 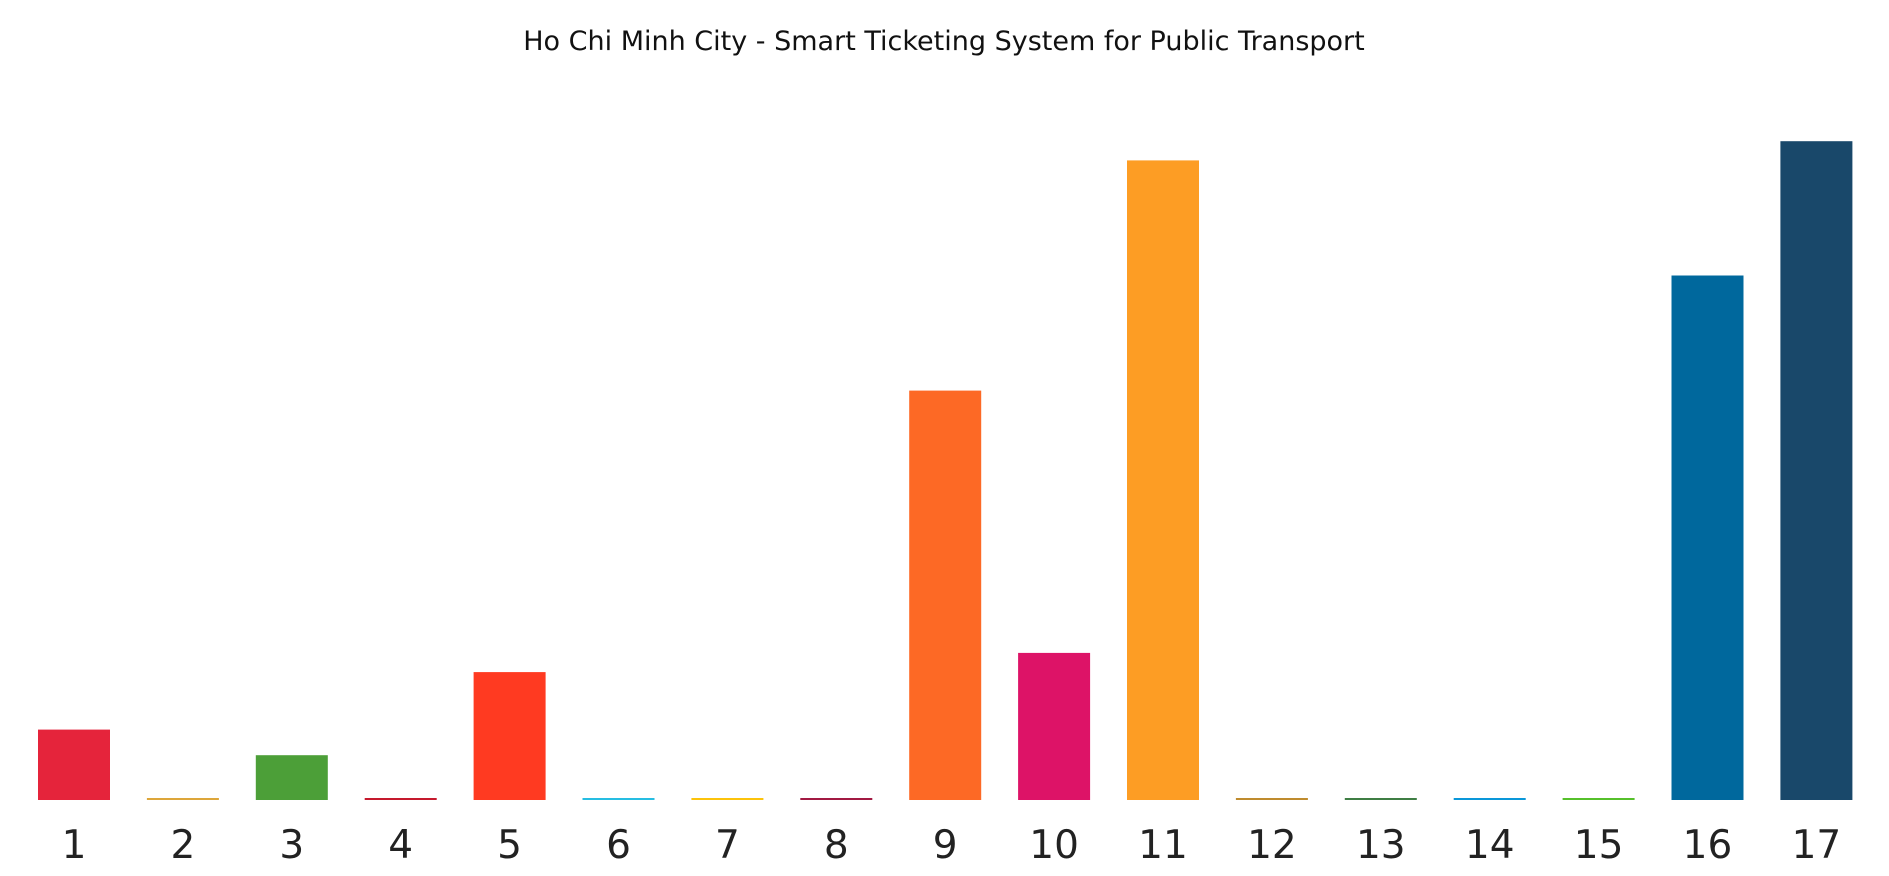 What do you see at coordinates (945, 845) in the screenshot?
I see `x-tick-label-9: 9` at bounding box center [945, 845].